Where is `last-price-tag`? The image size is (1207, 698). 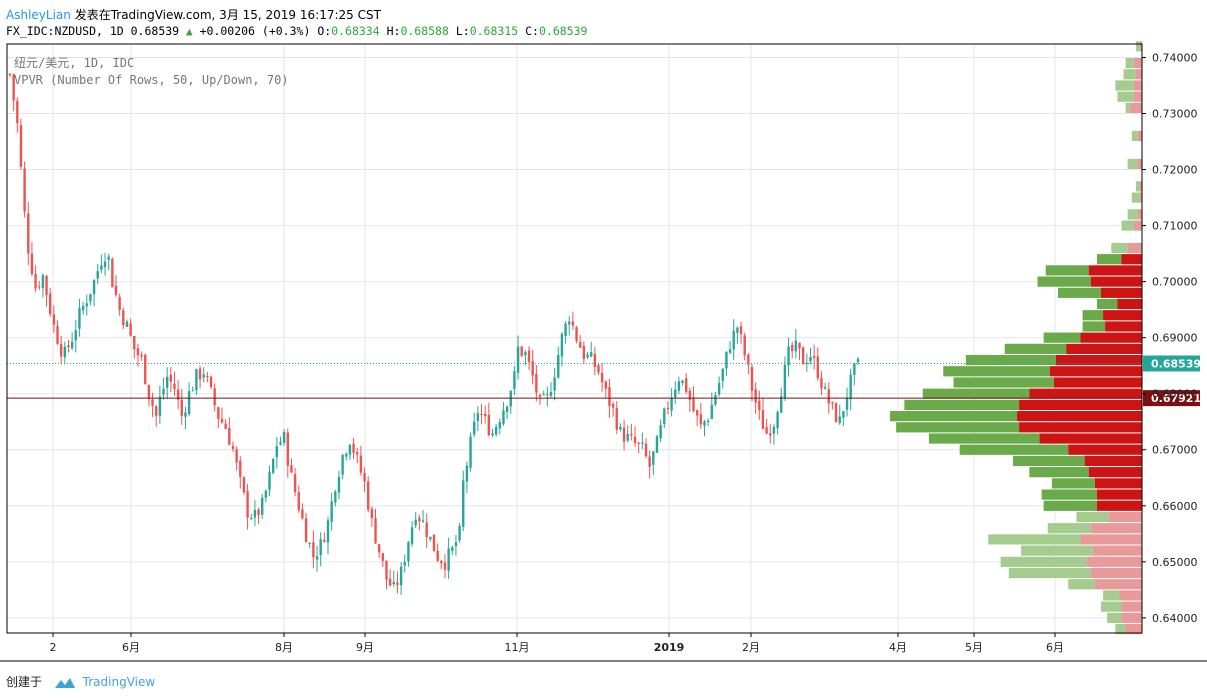 last-price-tag is located at coordinates (1171, 363).